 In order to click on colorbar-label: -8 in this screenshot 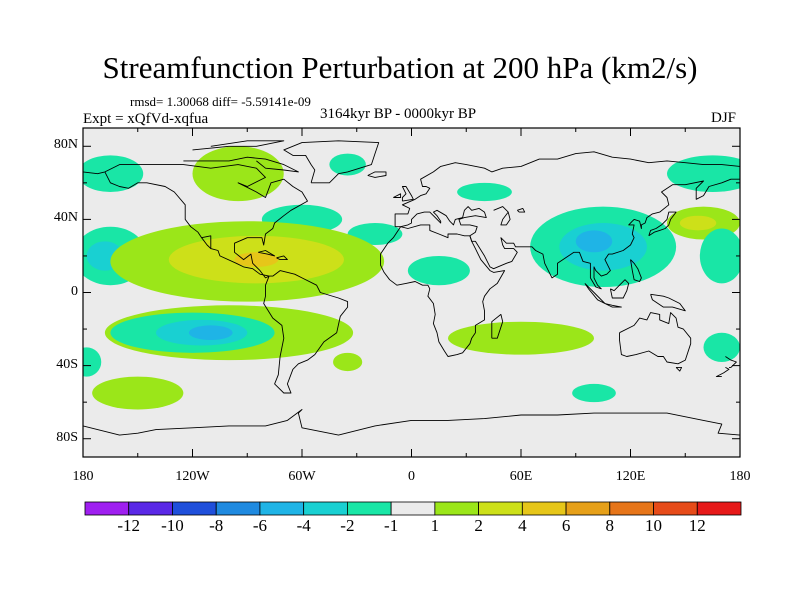, I will do `click(216, 525)`.